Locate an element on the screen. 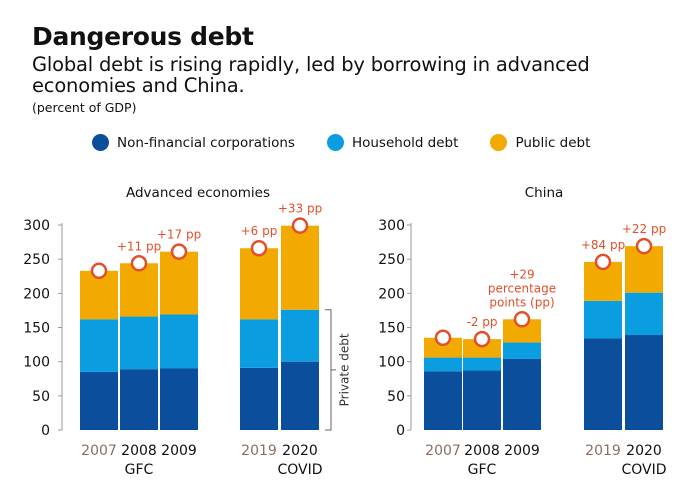  china-marker-2007 is located at coordinates (443, 337).